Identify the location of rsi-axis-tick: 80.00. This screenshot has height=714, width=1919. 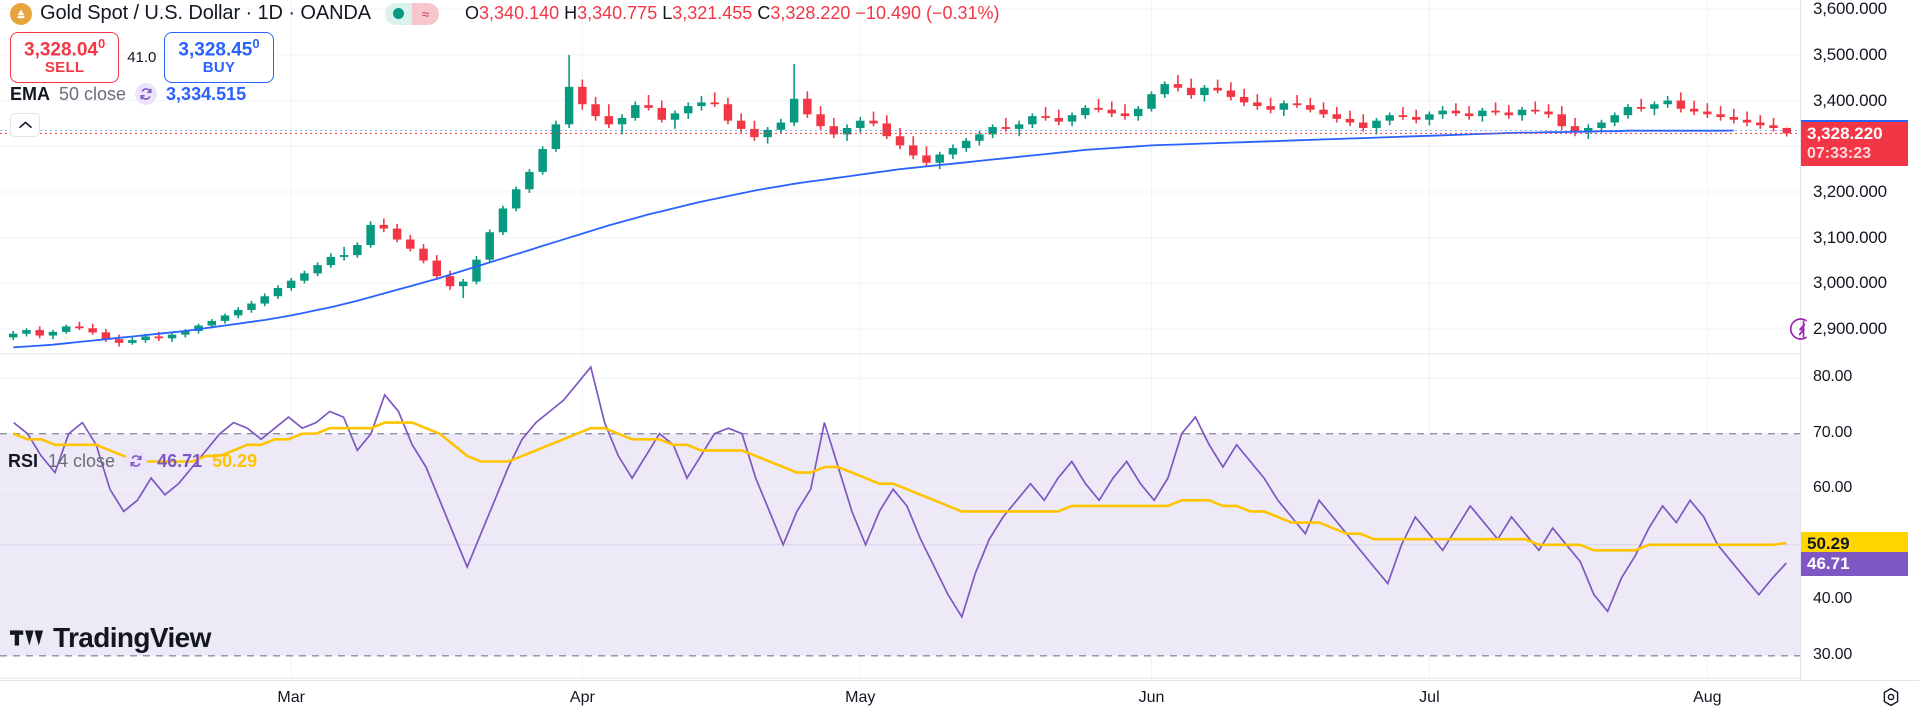
(1833, 377).